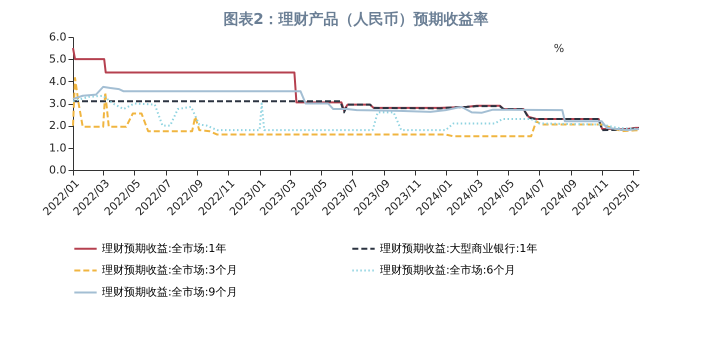 The width and height of the screenshot is (715, 360). Describe the element at coordinates (57, 81) in the screenshot. I see `y-tick-label: 4.0` at that location.